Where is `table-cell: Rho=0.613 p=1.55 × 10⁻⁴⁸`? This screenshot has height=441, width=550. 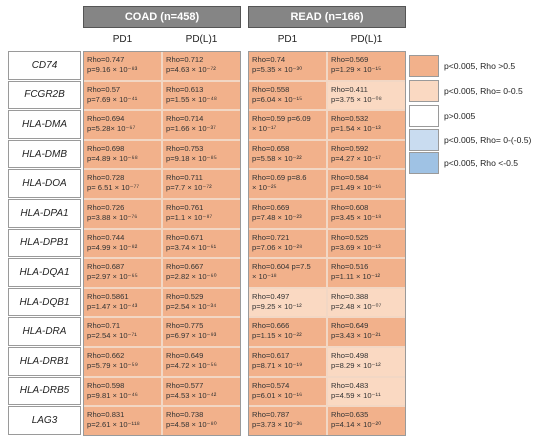
table-cell: Rho=0.613 p=1.55 × 10⁻⁴⁸ is located at coordinates (201, 95).